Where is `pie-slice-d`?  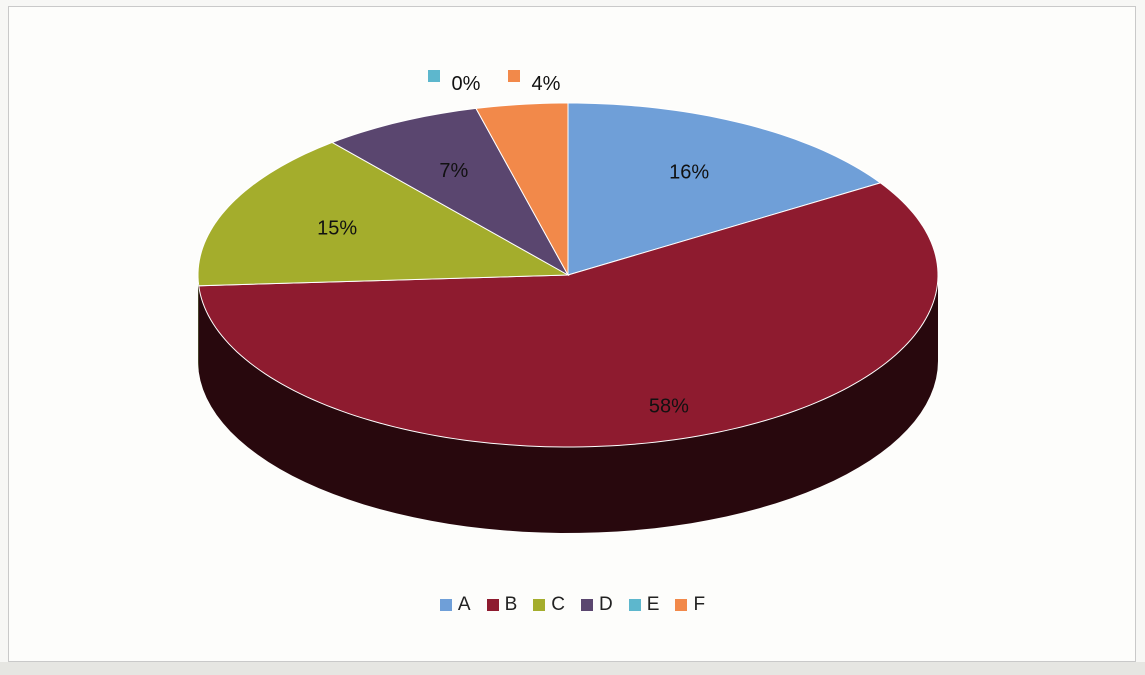
pie-slice-d is located at coordinates (450, 192).